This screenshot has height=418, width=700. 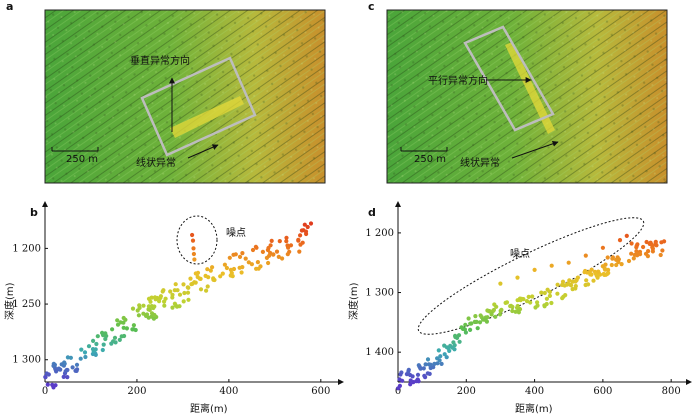 I want to click on ylabel-d: 深度(m), so click(x=353, y=301).